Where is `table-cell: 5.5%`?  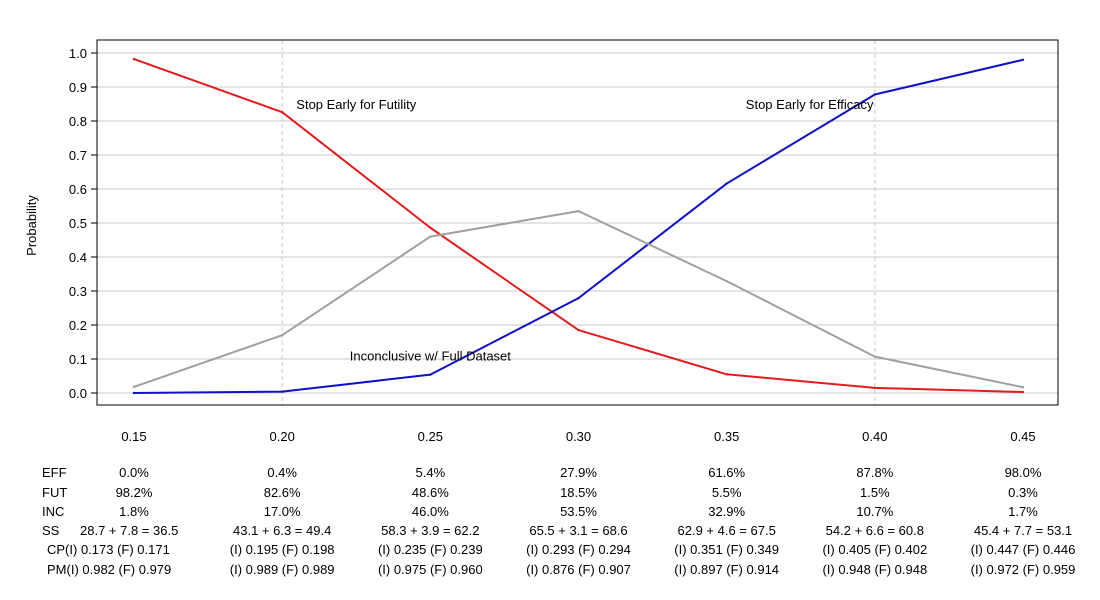
table-cell: 5.5% is located at coordinates (727, 492).